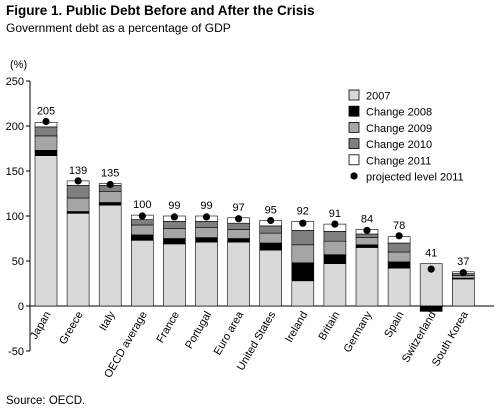 This screenshot has width=500, height=415. I want to click on legend-label: Change 2011, so click(398, 161).